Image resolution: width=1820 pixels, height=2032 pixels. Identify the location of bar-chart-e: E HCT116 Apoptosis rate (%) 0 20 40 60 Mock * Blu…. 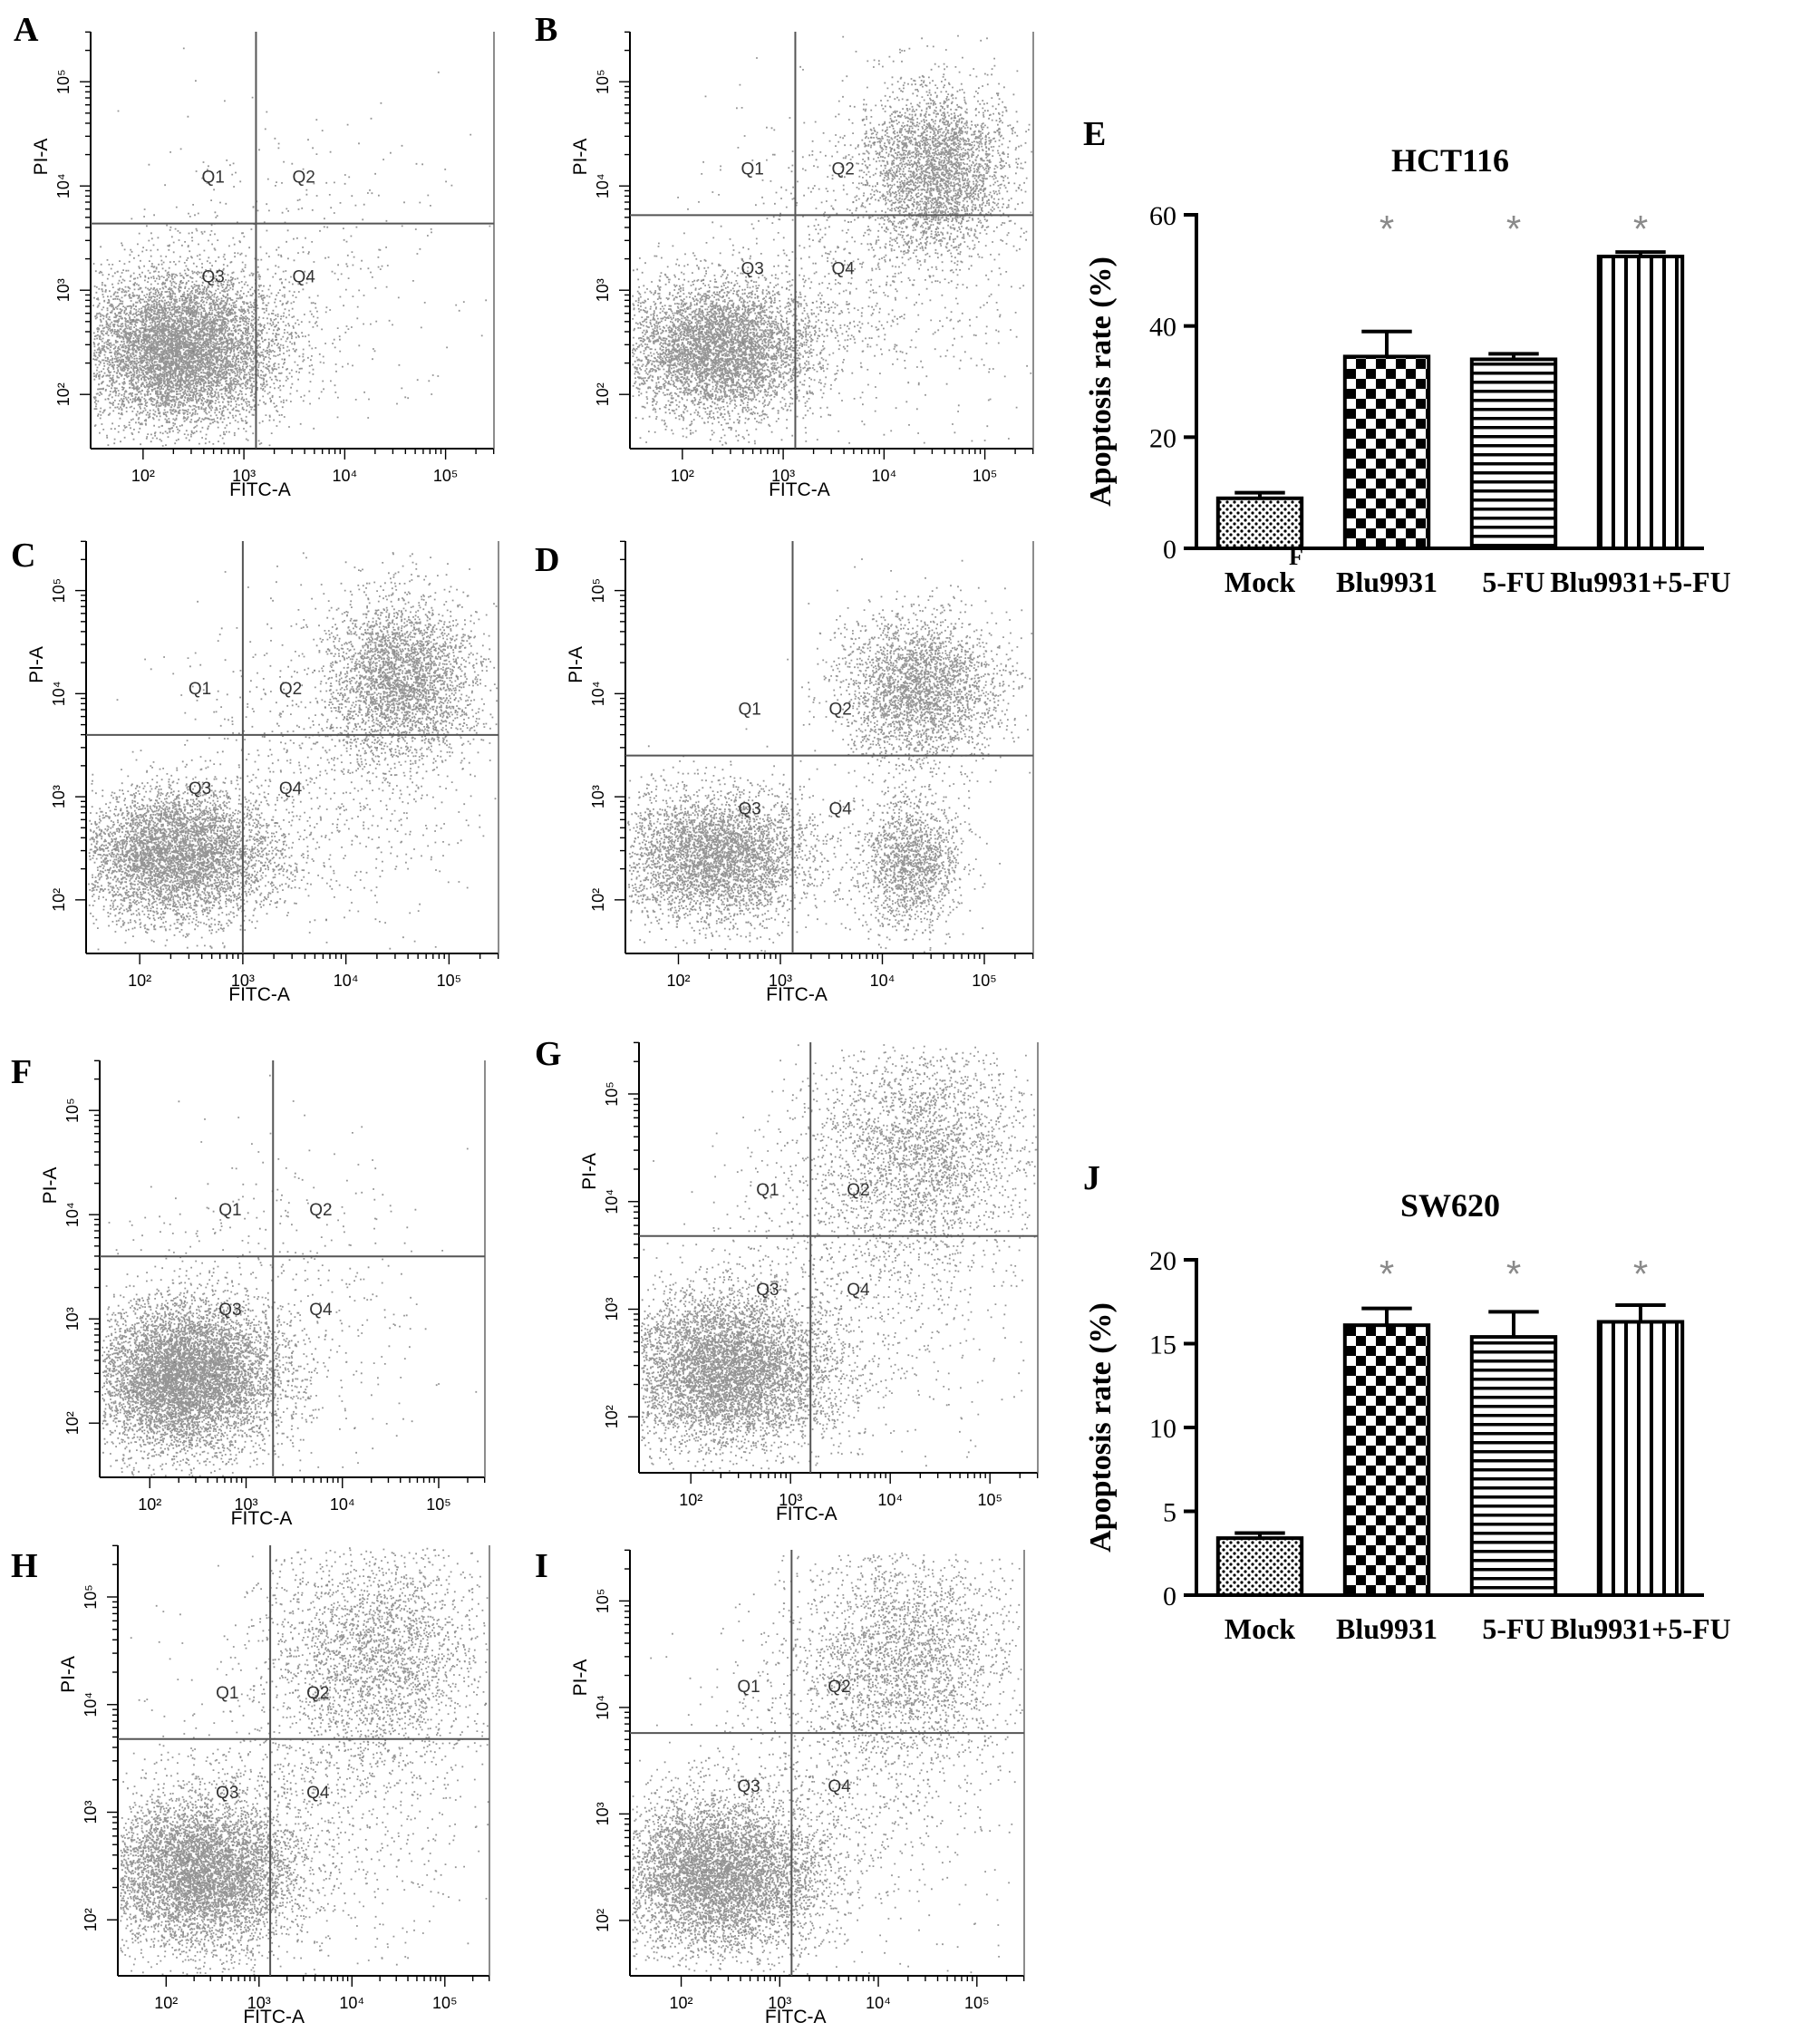
(1407, 356).